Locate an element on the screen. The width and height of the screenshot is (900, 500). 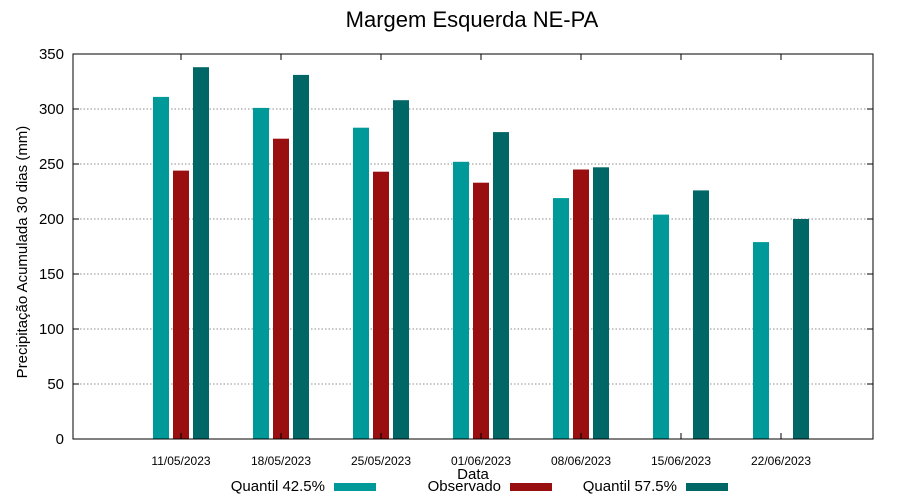
x-tick-label: 22/06/2023 is located at coordinates (781, 461).